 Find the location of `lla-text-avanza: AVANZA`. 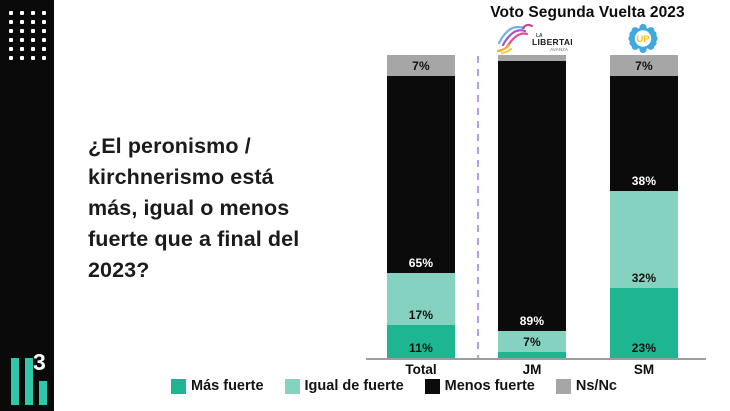

lla-text-avanza: AVANZA is located at coordinates (559, 49).